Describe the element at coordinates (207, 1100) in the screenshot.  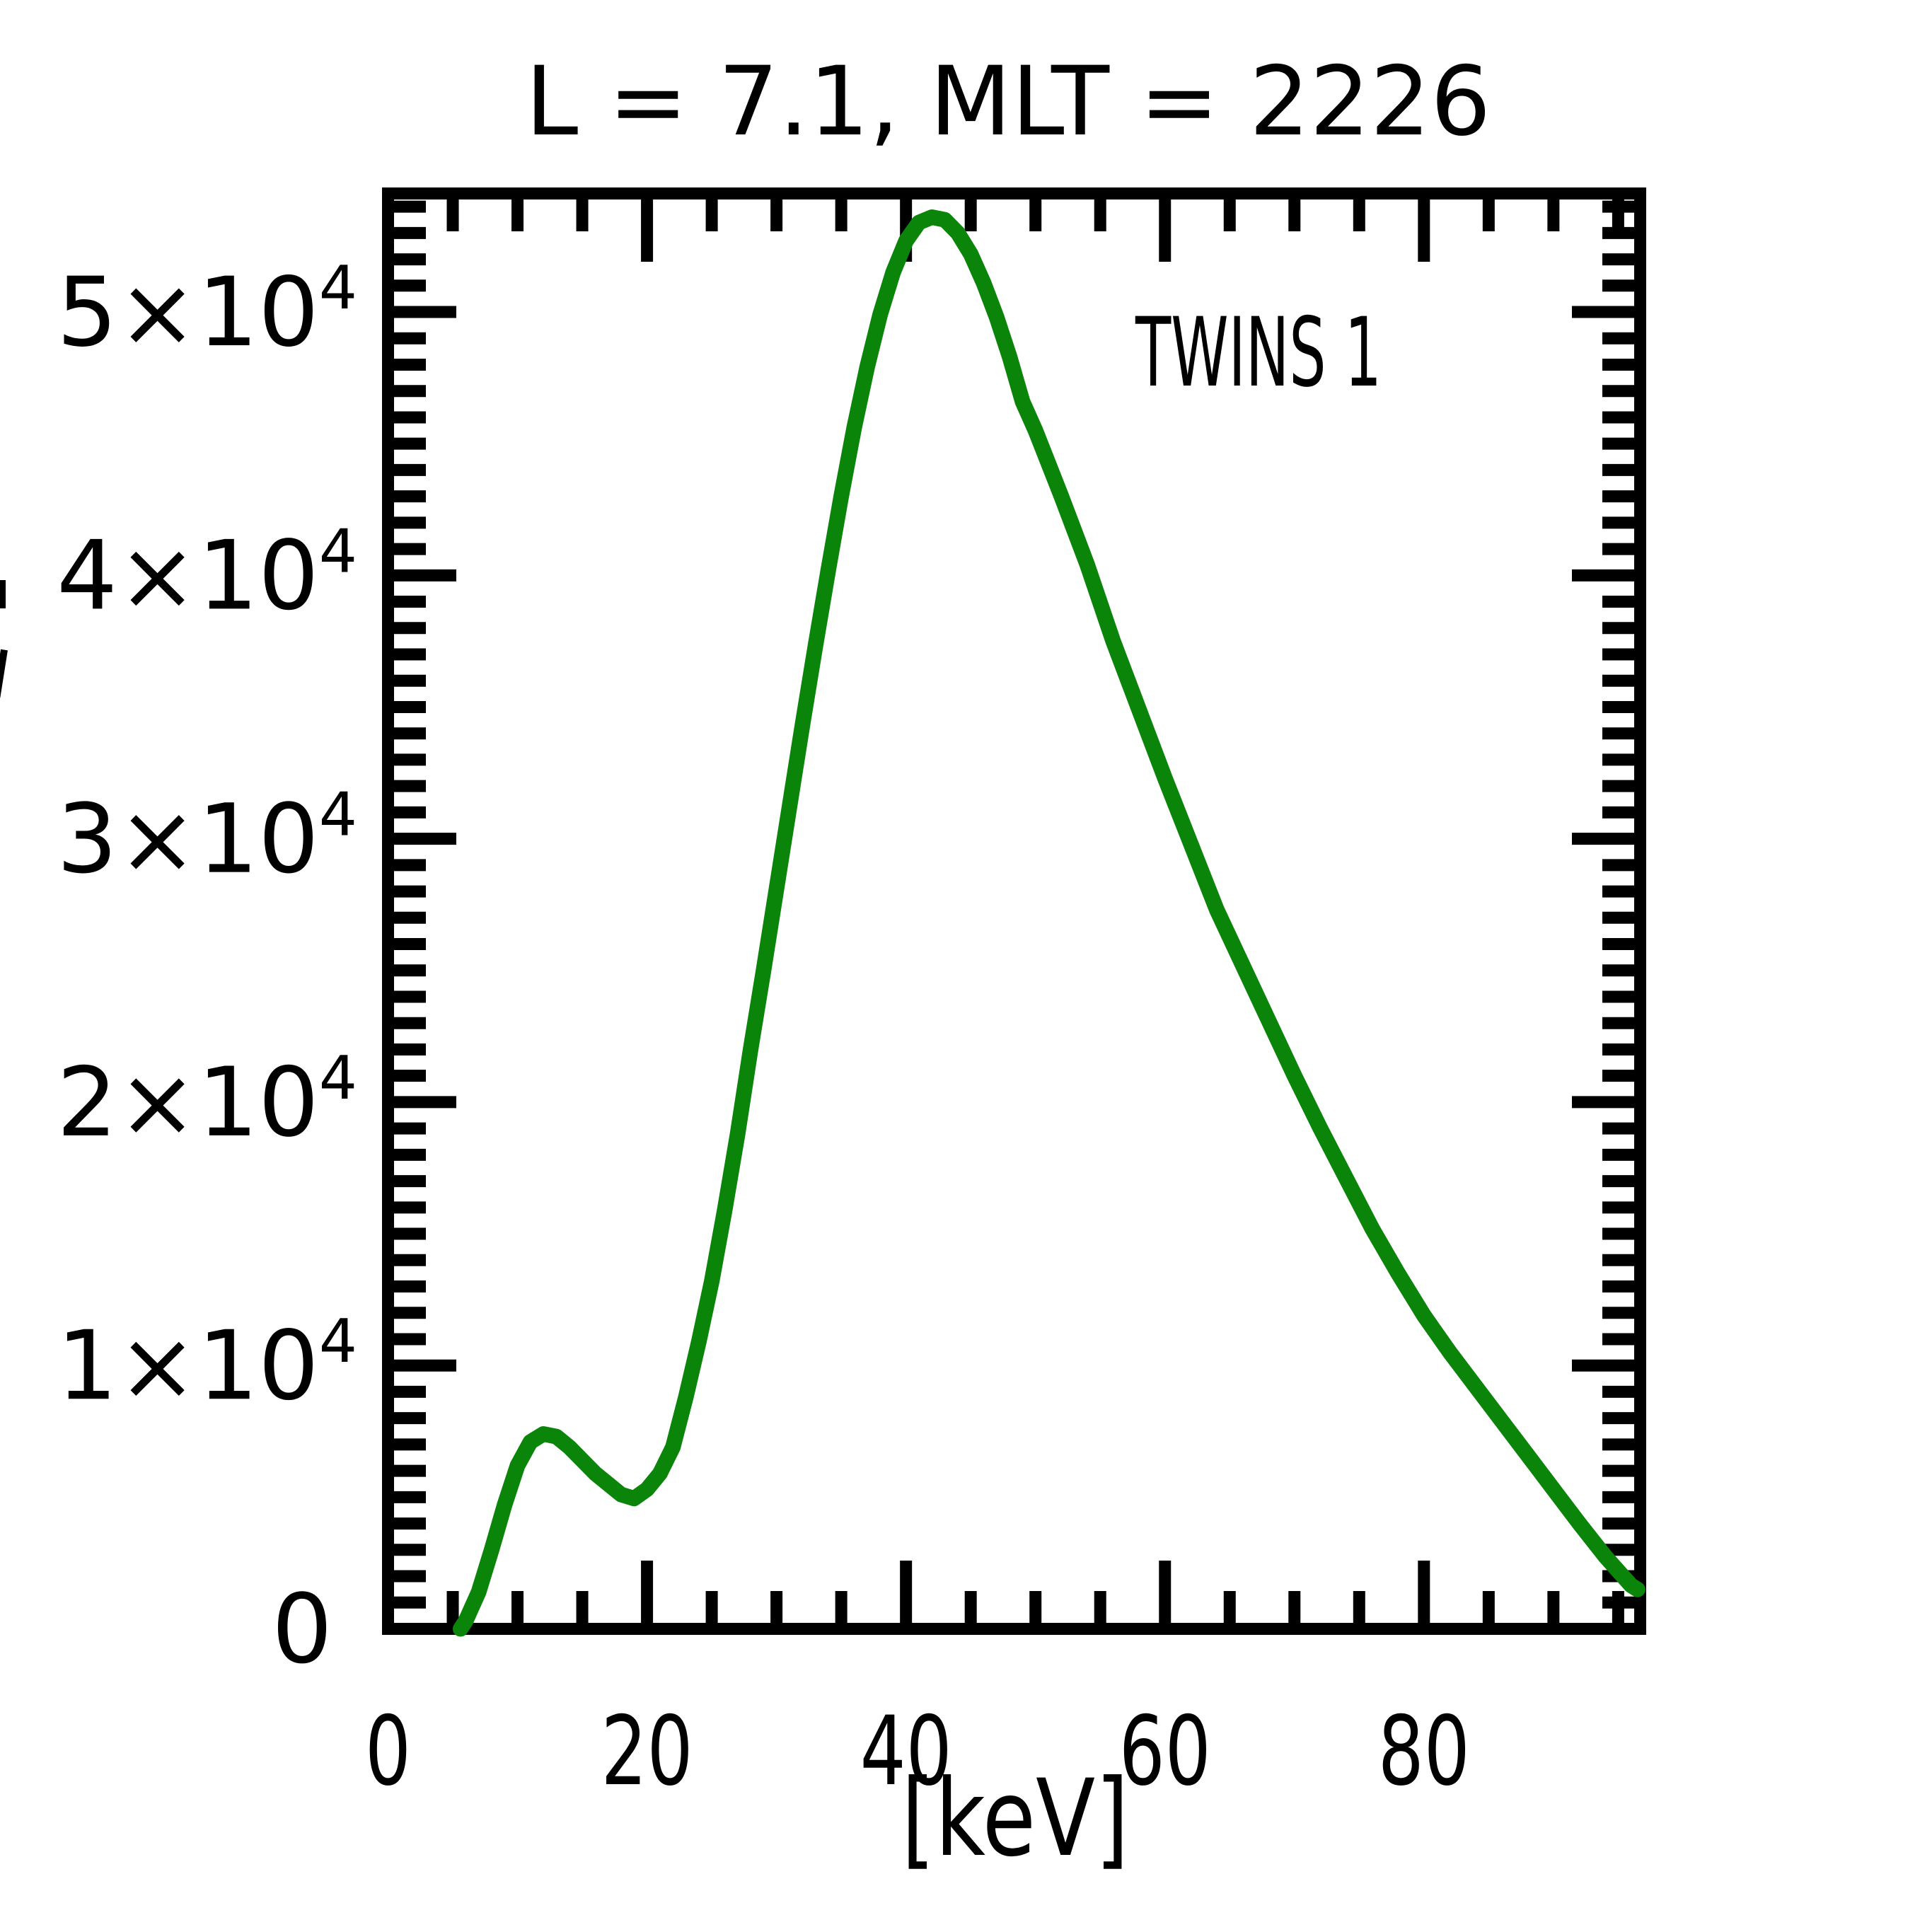
I see `y-tick-label: 2×104` at that location.